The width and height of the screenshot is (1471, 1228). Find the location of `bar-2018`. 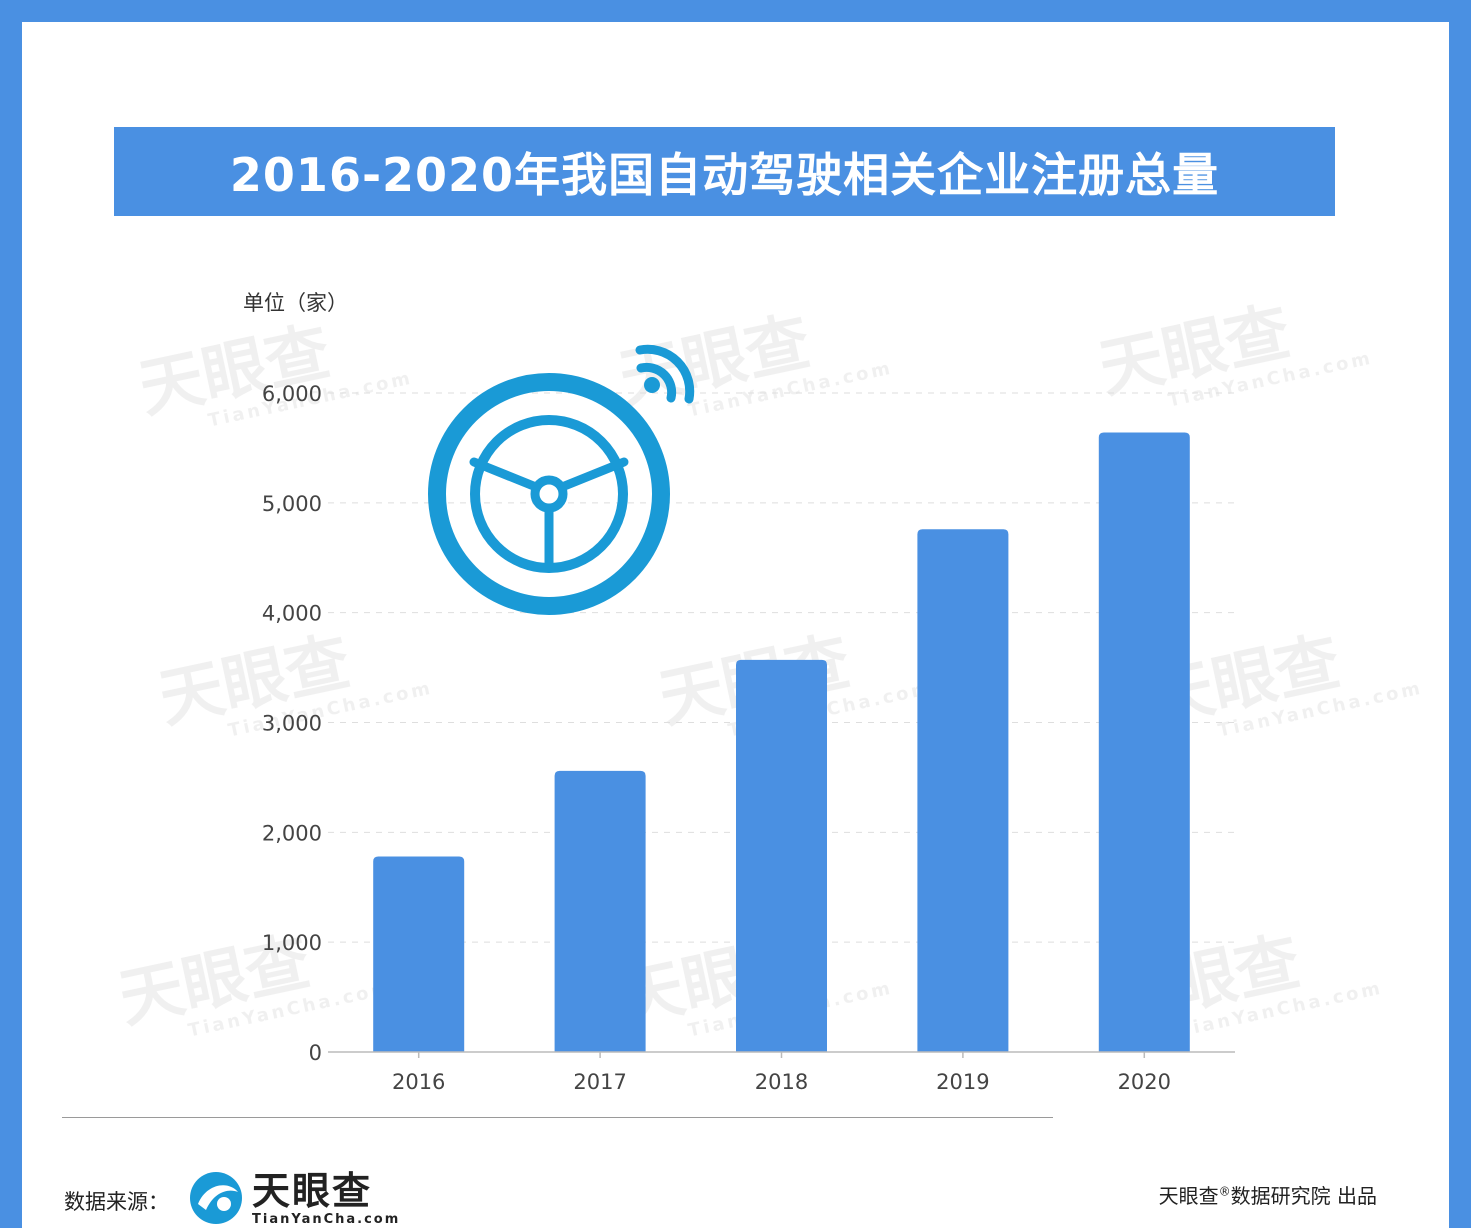

bar-2018 is located at coordinates (781, 855).